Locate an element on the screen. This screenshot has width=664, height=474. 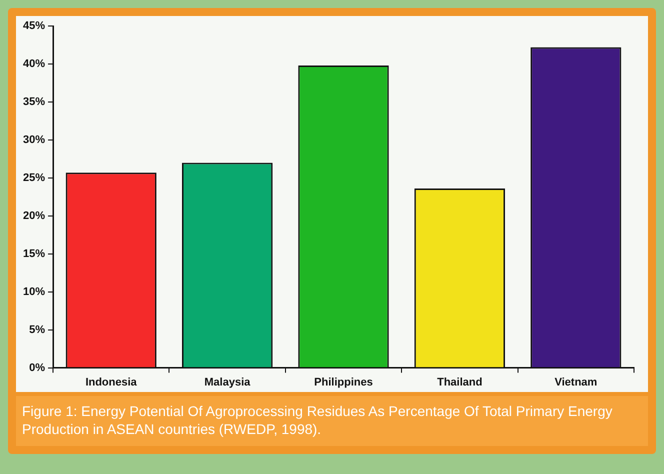
y-tick-label: 15% is located at coordinates (34, 254).